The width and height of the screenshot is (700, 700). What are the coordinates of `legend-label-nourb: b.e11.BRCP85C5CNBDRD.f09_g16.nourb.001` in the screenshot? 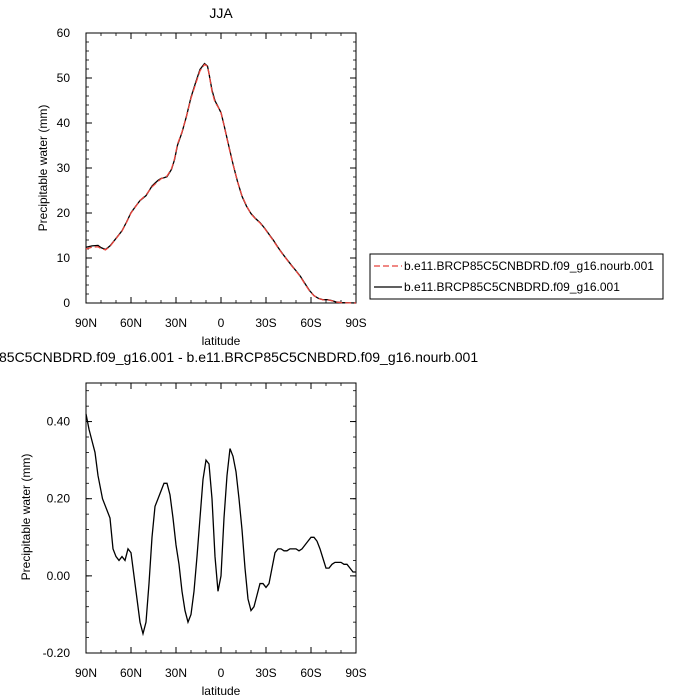 It's located at (529, 266).